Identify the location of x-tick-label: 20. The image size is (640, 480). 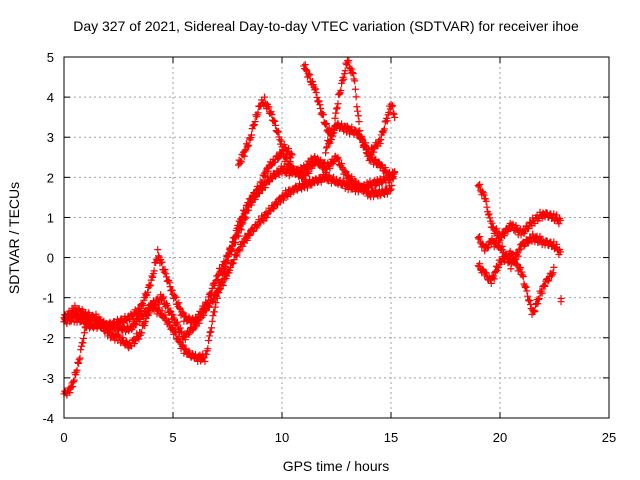
(500, 437).